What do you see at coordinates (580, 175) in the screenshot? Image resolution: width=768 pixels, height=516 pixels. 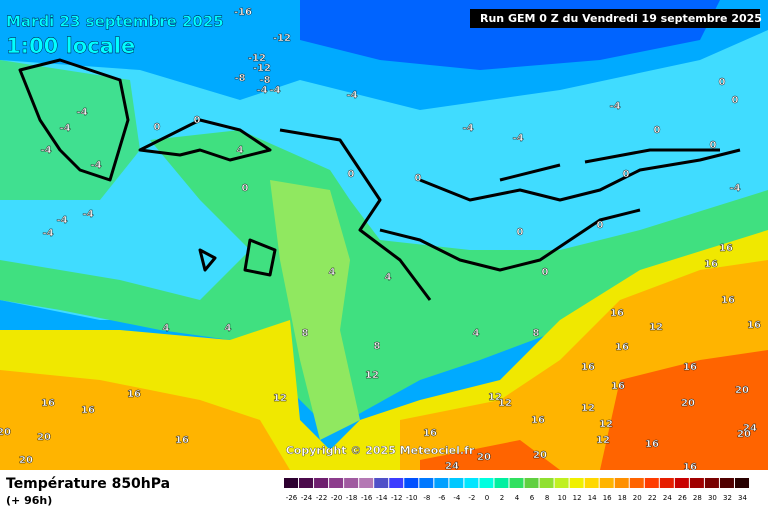 I see `siberia-coast` at bounding box center [580, 175].